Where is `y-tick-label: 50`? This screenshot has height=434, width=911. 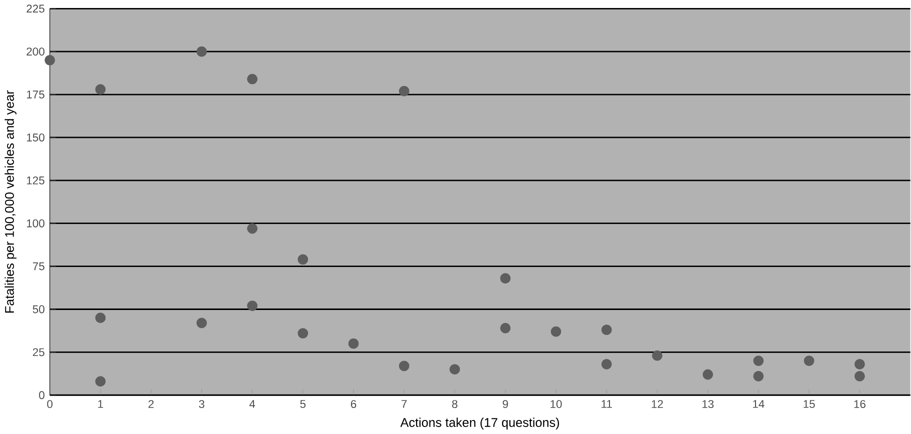 y-tick-label: 50 is located at coordinates (38, 309).